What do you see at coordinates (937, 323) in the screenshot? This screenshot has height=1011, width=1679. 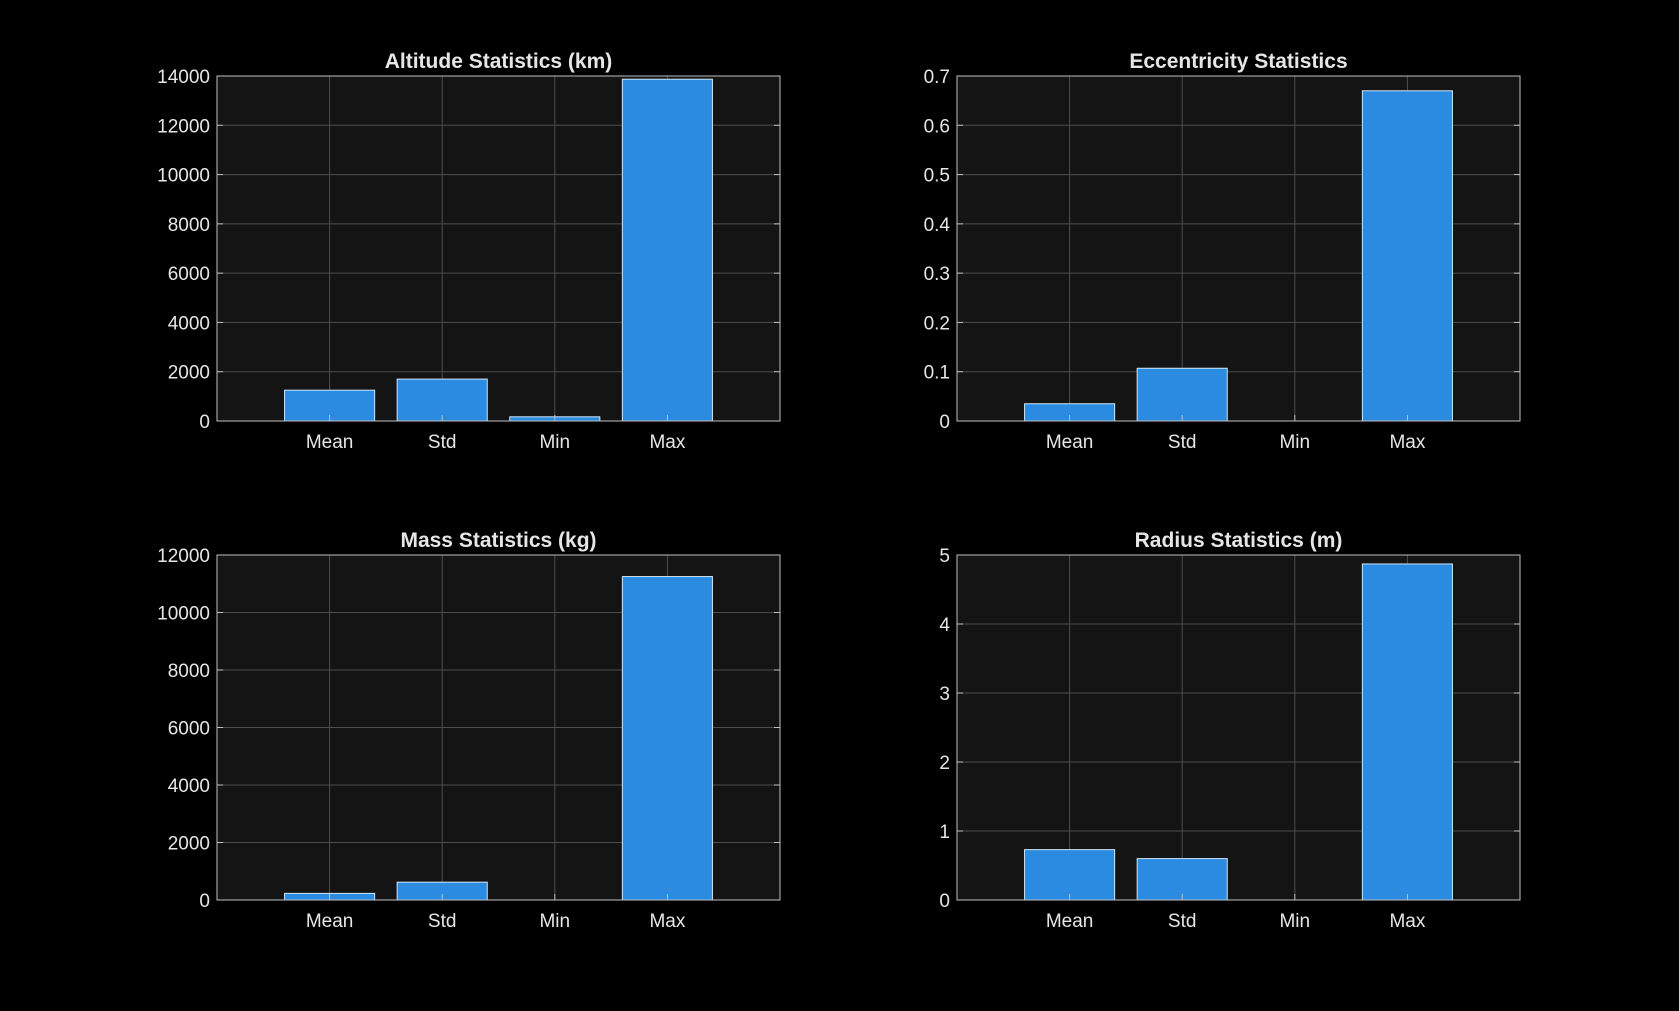 I see `eccentricity-ytick-label: 0.2` at bounding box center [937, 323].